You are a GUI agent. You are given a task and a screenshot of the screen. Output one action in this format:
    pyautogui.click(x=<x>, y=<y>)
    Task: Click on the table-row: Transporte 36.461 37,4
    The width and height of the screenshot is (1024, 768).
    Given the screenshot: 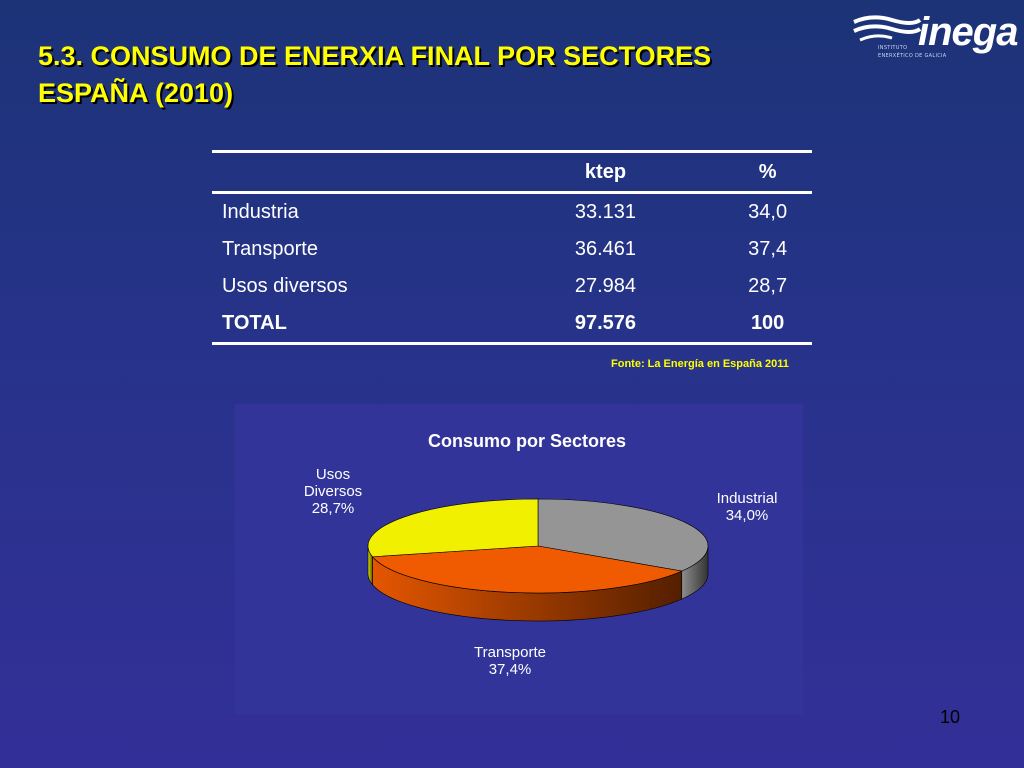 What is the action you would take?
    pyautogui.click(x=512, y=249)
    